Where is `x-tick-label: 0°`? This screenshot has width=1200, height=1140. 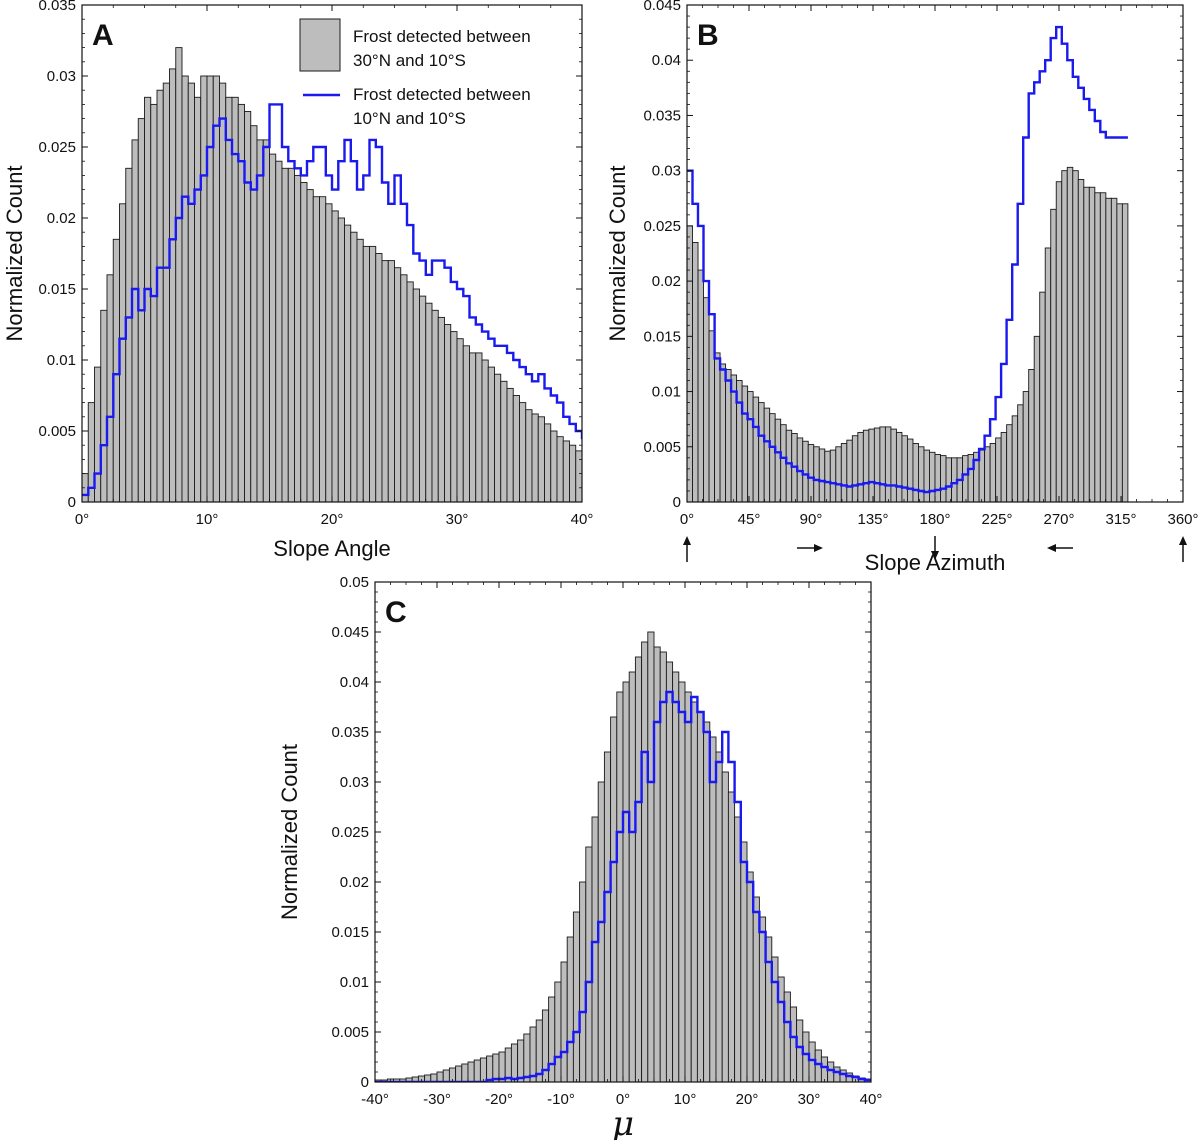 x-tick-label: 0° is located at coordinates (82, 519).